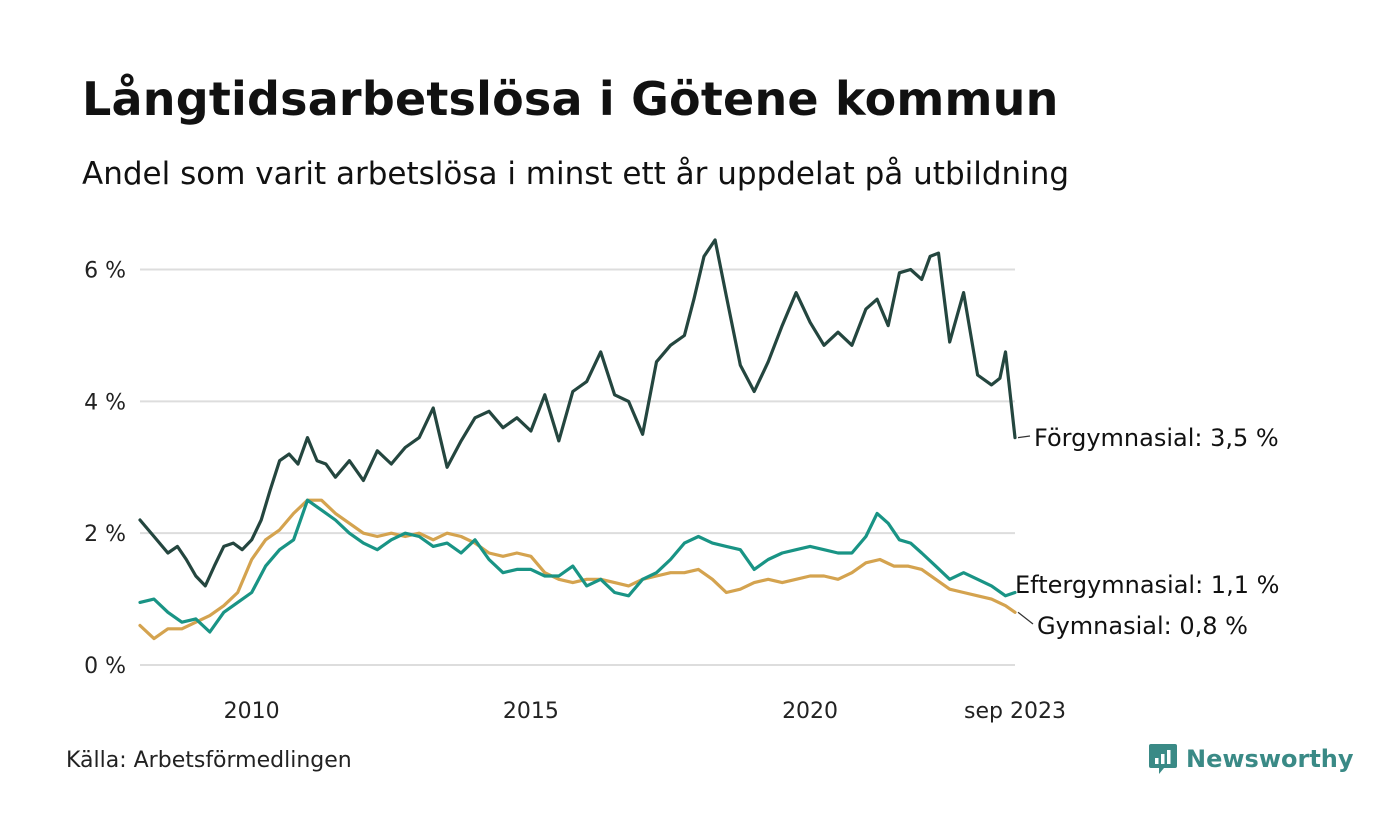 The height and width of the screenshot is (840, 1400). What do you see at coordinates (645, 711) in the screenshot?
I see `x-axis-labels: 2010 2015 2020 sep 2023` at bounding box center [645, 711].